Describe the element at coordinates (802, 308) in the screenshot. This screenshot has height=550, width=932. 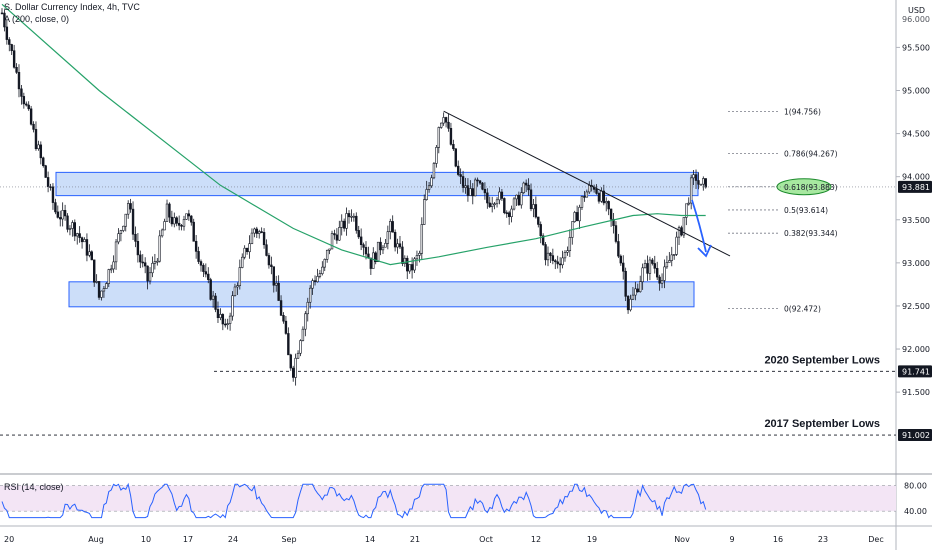
I see `fib-label: 0(92.472)` at that location.